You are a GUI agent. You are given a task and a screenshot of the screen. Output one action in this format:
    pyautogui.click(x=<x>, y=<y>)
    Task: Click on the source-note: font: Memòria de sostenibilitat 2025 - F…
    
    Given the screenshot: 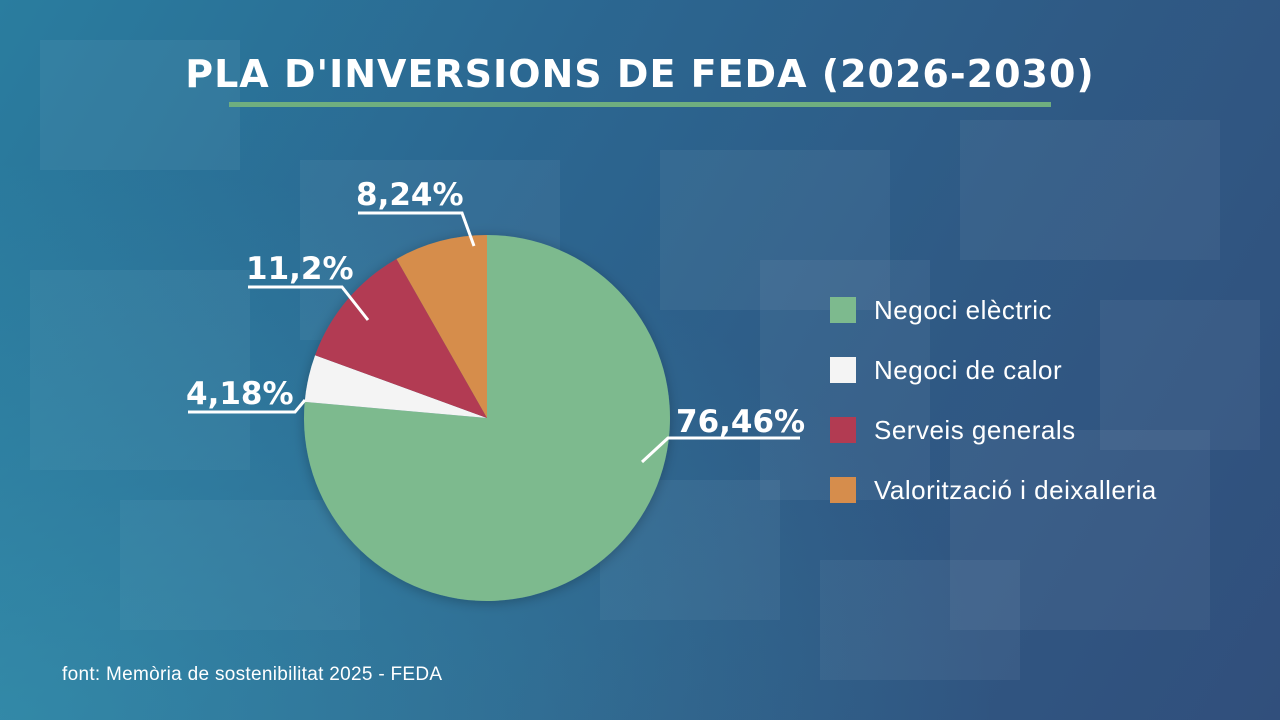 What is the action you would take?
    pyautogui.click(x=252, y=674)
    